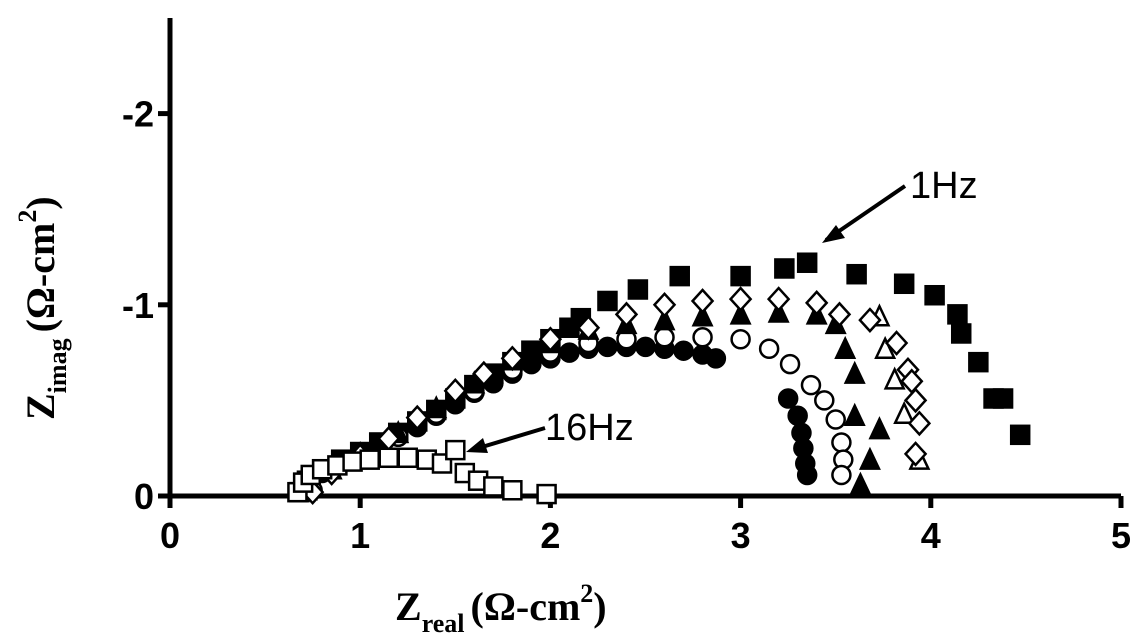 The image size is (1138, 637). What do you see at coordinates (408, 606) in the screenshot?
I see `x-label-main: Z` at bounding box center [408, 606].